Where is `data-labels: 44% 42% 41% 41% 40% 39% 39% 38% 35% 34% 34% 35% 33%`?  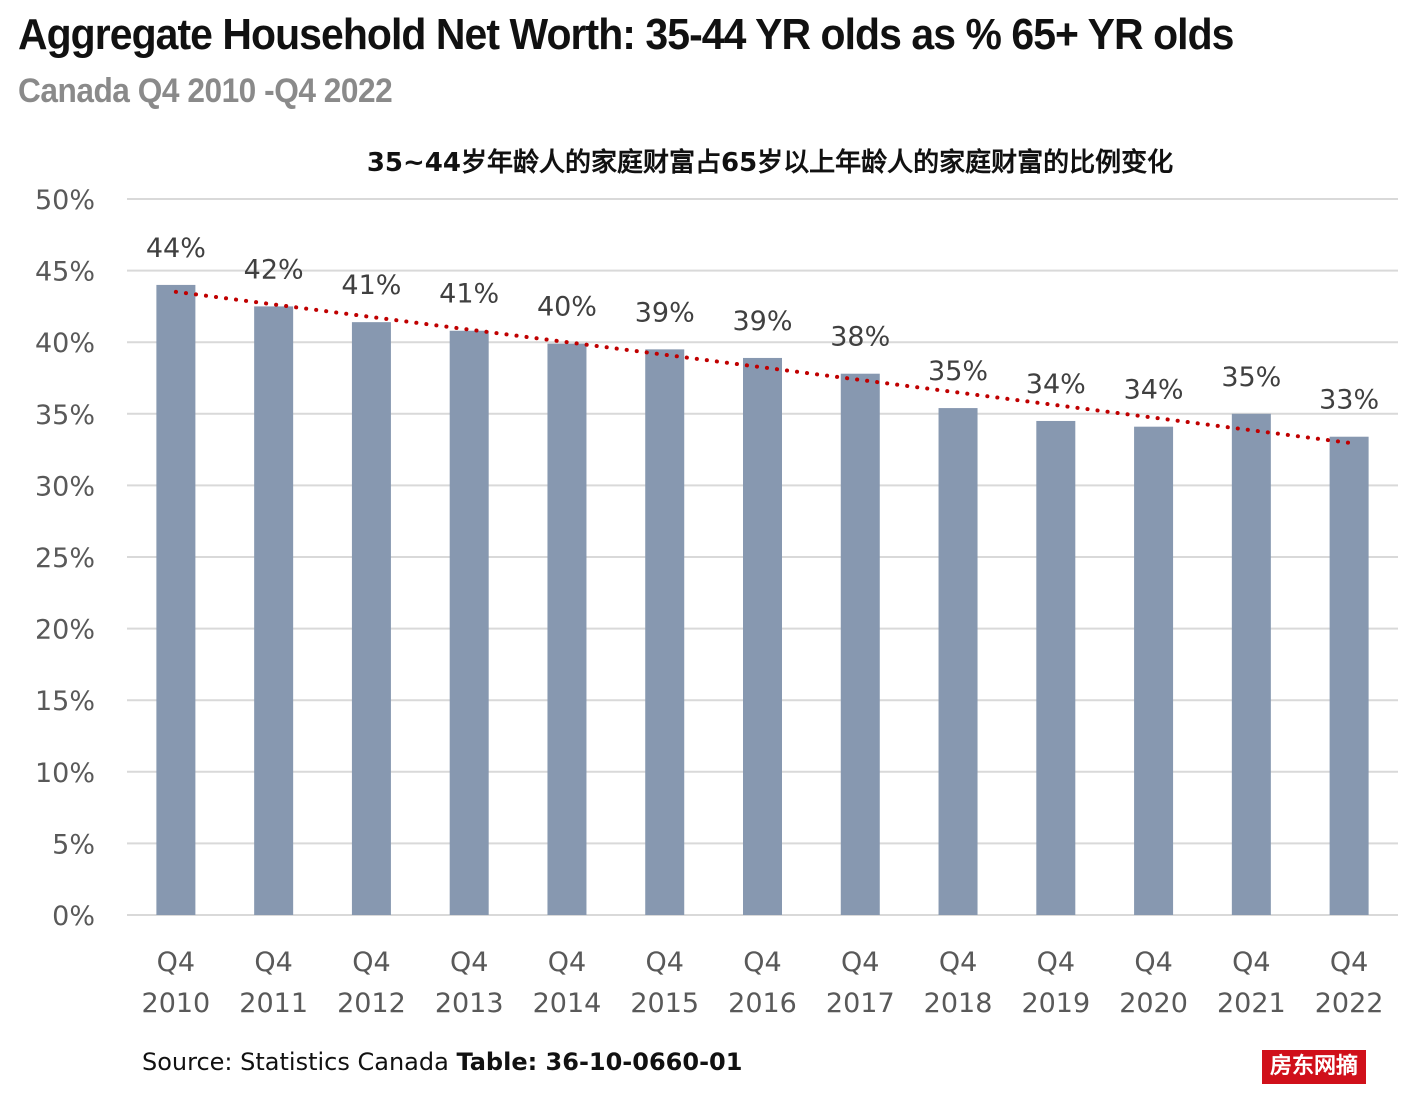
data-labels: 44% 42% 41% 41% 40% 39% 39% 38% 35% 34% 34% 35% 33% is located at coordinates (762, 324).